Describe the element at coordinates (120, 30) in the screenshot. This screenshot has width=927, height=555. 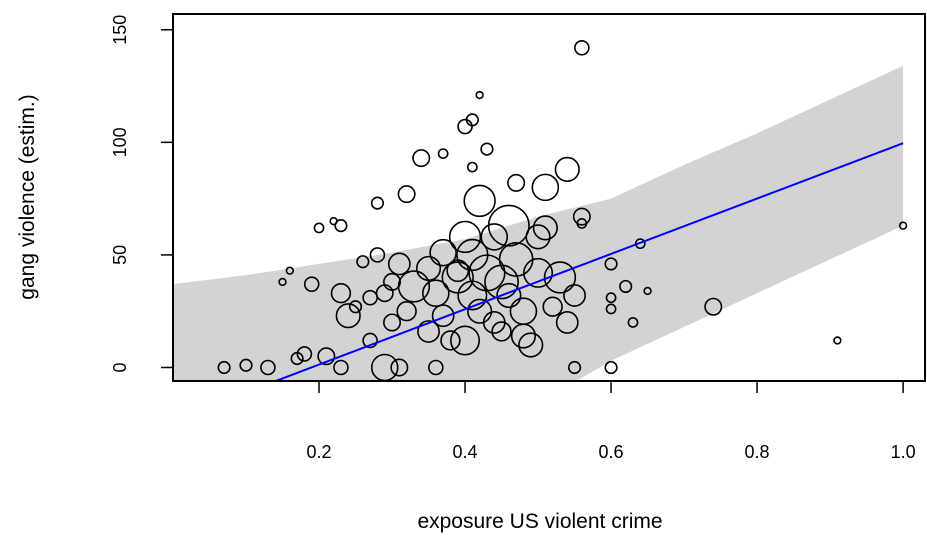
I see `y-tick-label-3: 150` at that location.